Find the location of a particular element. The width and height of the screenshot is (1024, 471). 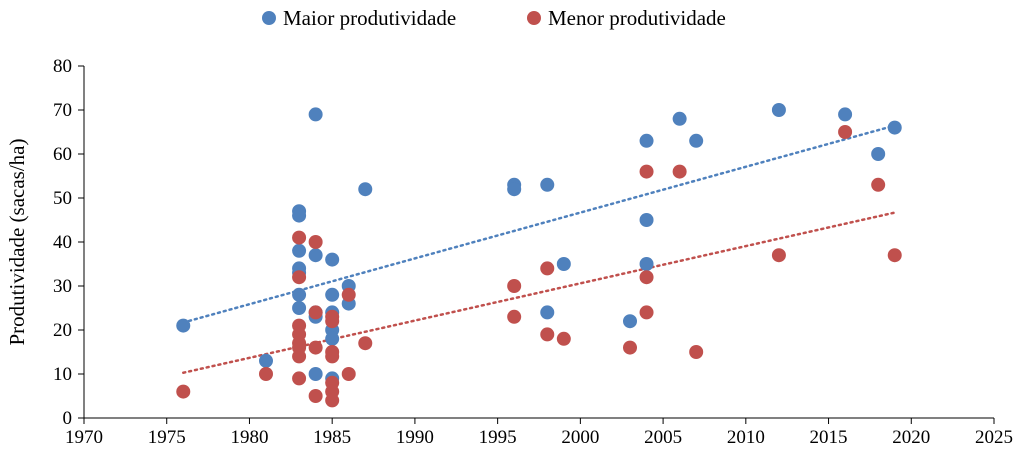

y-tick-label: 80 is located at coordinates (62, 66).